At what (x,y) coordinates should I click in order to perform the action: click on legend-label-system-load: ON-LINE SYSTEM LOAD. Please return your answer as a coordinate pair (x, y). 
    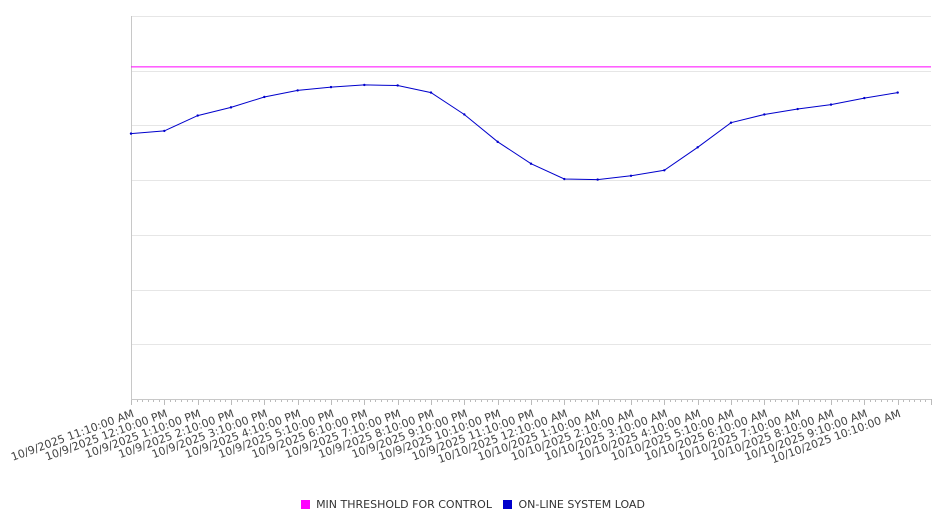
    Looking at the image, I should click on (581, 504).